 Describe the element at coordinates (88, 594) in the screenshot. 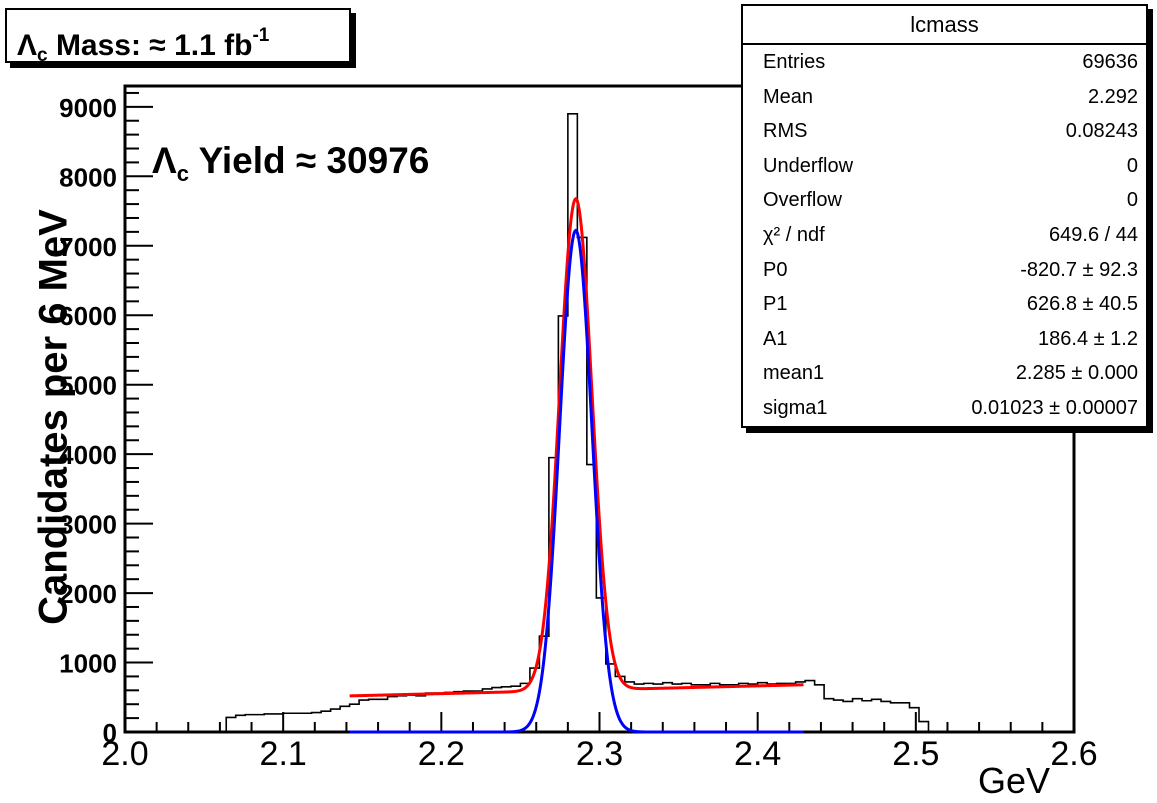

I see `y-tick-label: 2000` at that location.